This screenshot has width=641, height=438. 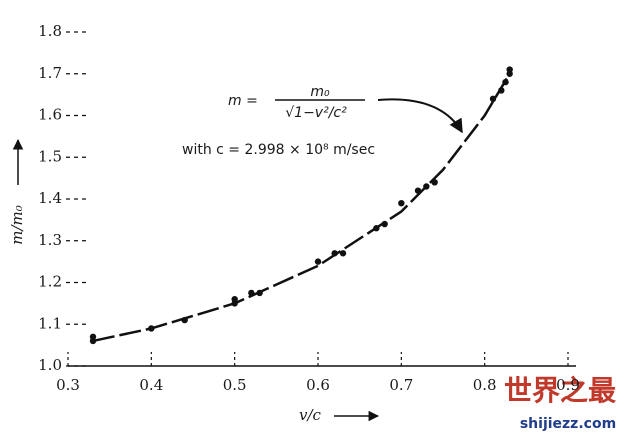 I want to click on y-tick-label: 1.7, so click(x=50, y=73).